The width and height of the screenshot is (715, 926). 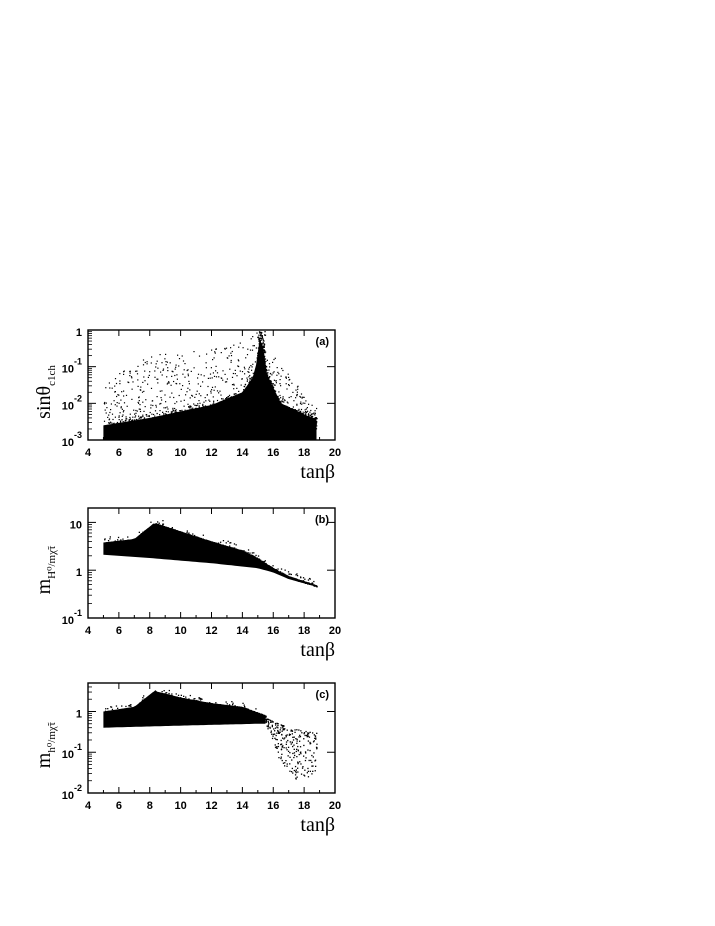 I want to click on x-tick-label: 10, so click(x=181, y=631).